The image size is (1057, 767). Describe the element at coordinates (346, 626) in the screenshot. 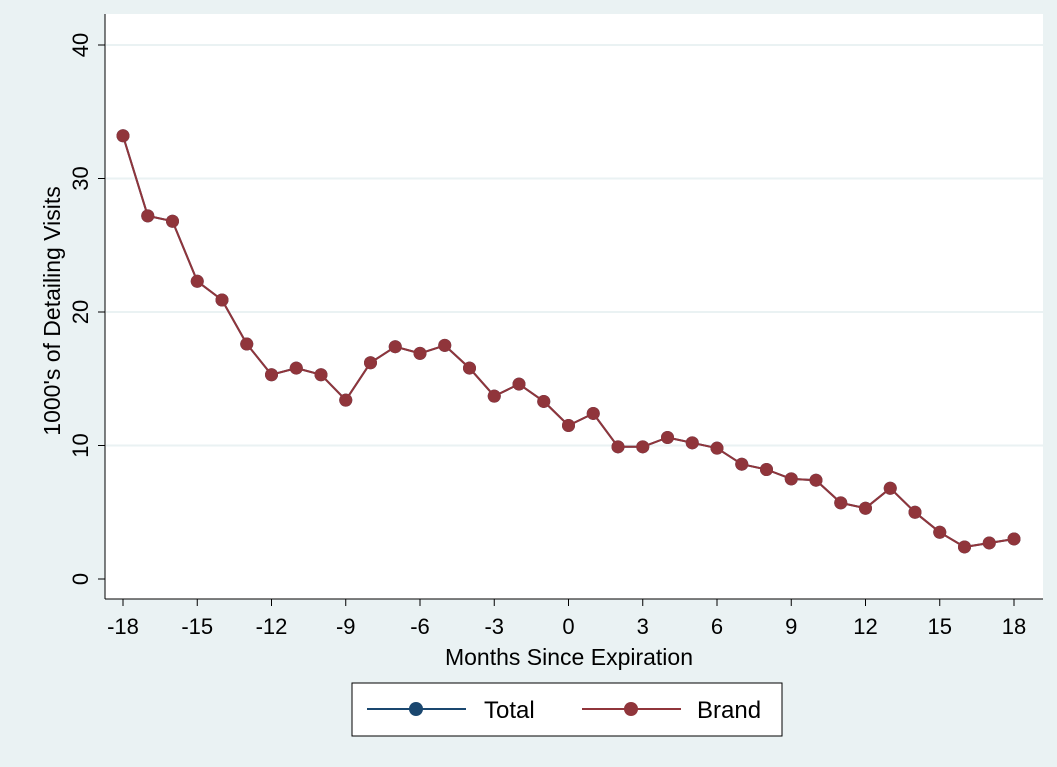

I see `x-tick-label: -9` at that location.